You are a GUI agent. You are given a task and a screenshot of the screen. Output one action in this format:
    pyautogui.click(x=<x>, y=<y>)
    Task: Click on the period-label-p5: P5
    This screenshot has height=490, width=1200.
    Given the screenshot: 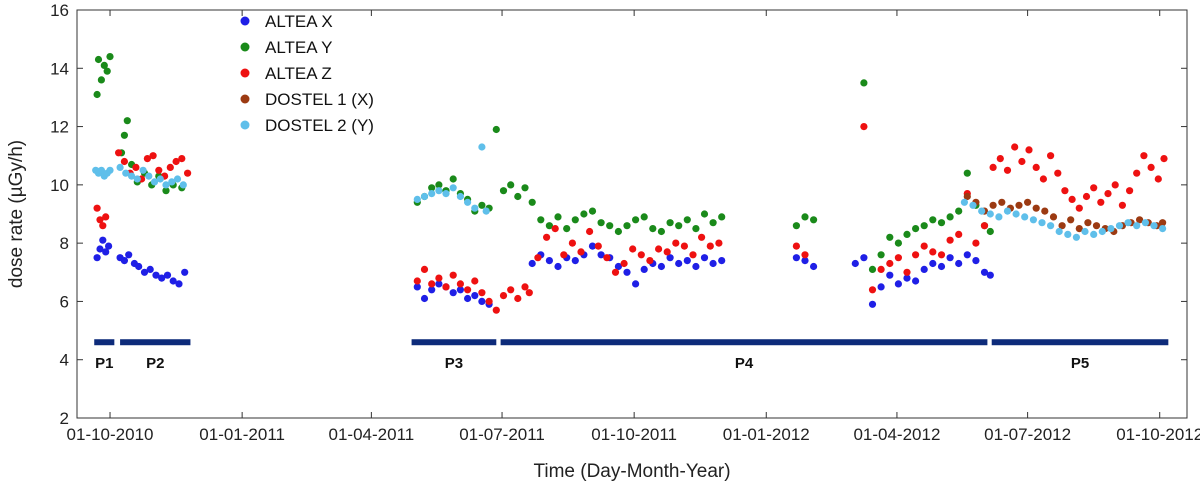 What is the action you would take?
    pyautogui.click(x=1080, y=363)
    